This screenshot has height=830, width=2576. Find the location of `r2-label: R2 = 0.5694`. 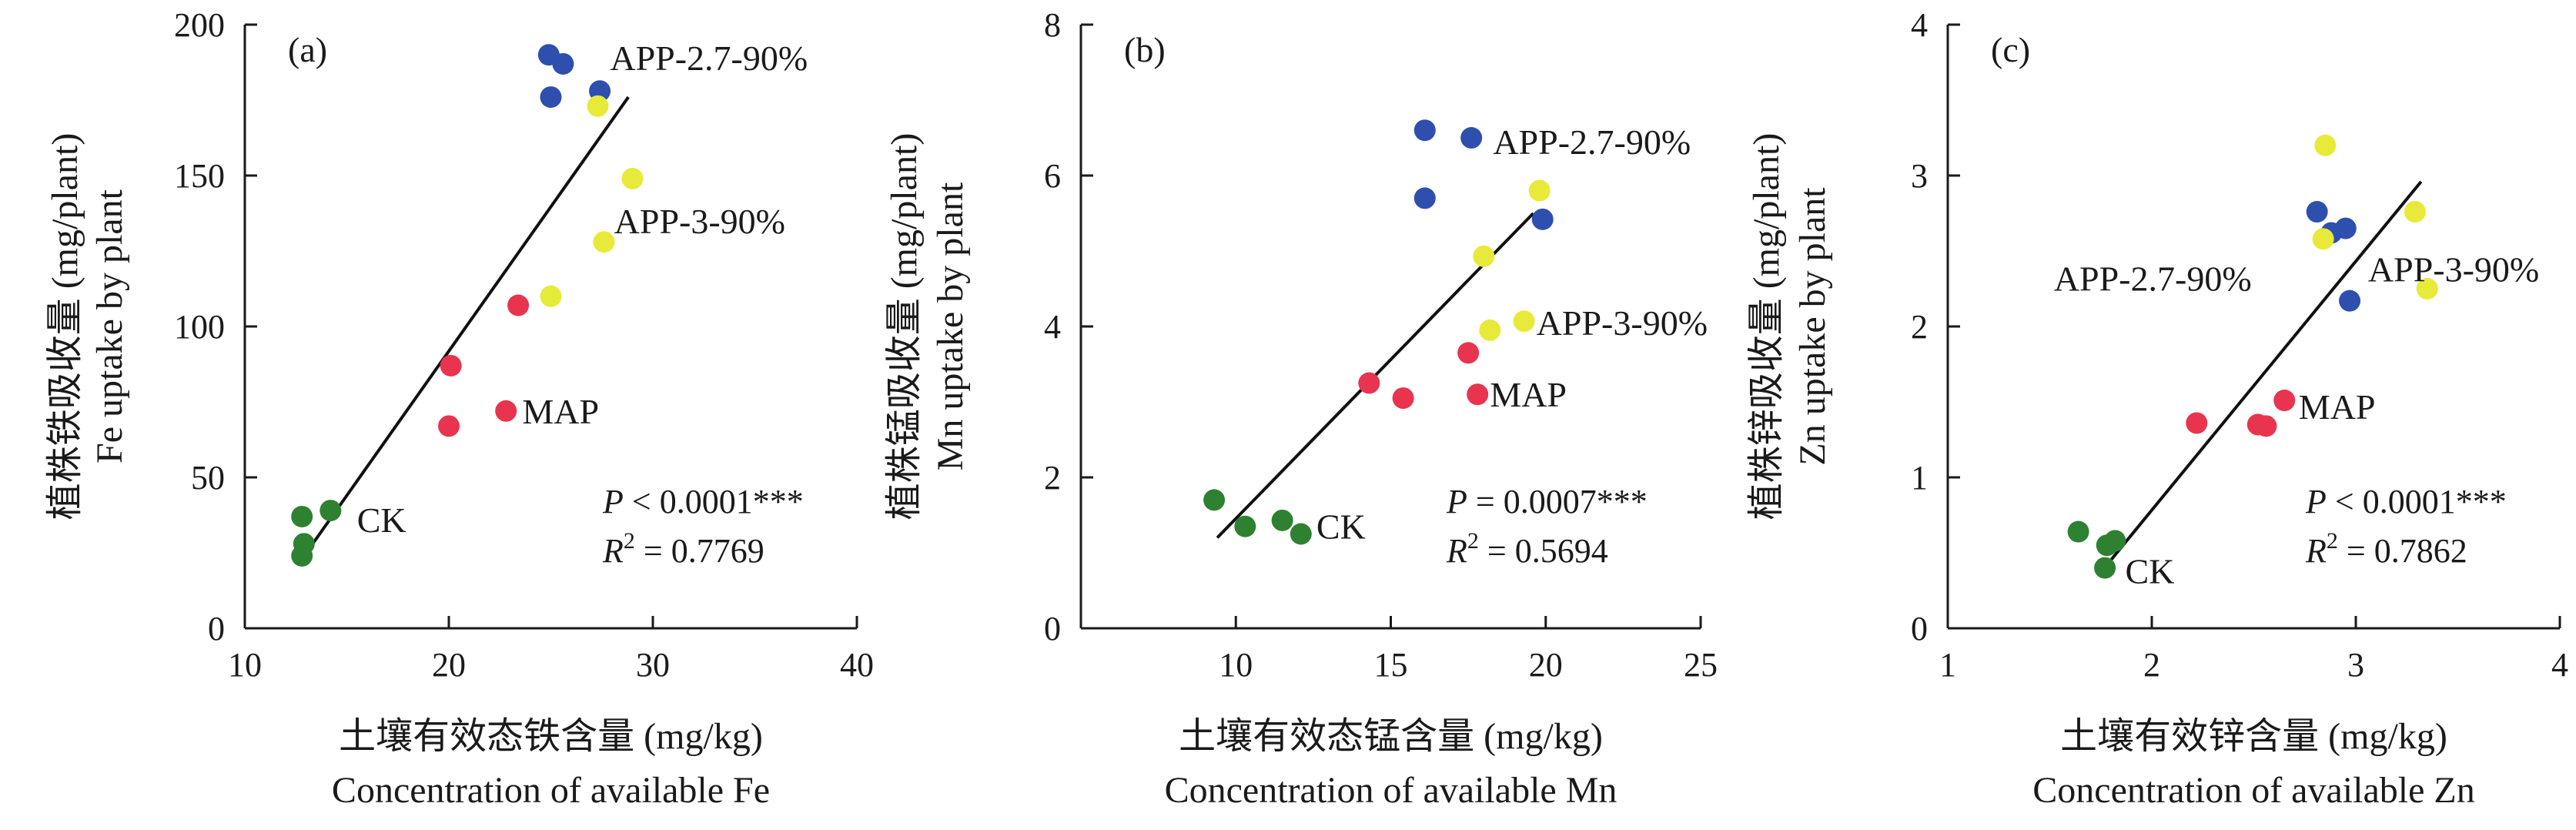

r2-label: R2 = 0.5694 is located at coordinates (1527, 549).